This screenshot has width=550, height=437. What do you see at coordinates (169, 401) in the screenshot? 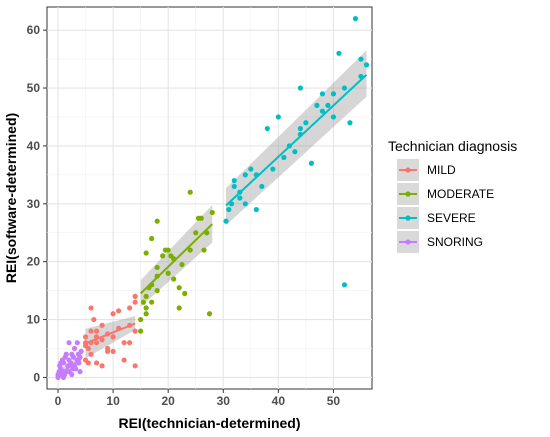
I see `x-tick-label: 20` at bounding box center [169, 401].